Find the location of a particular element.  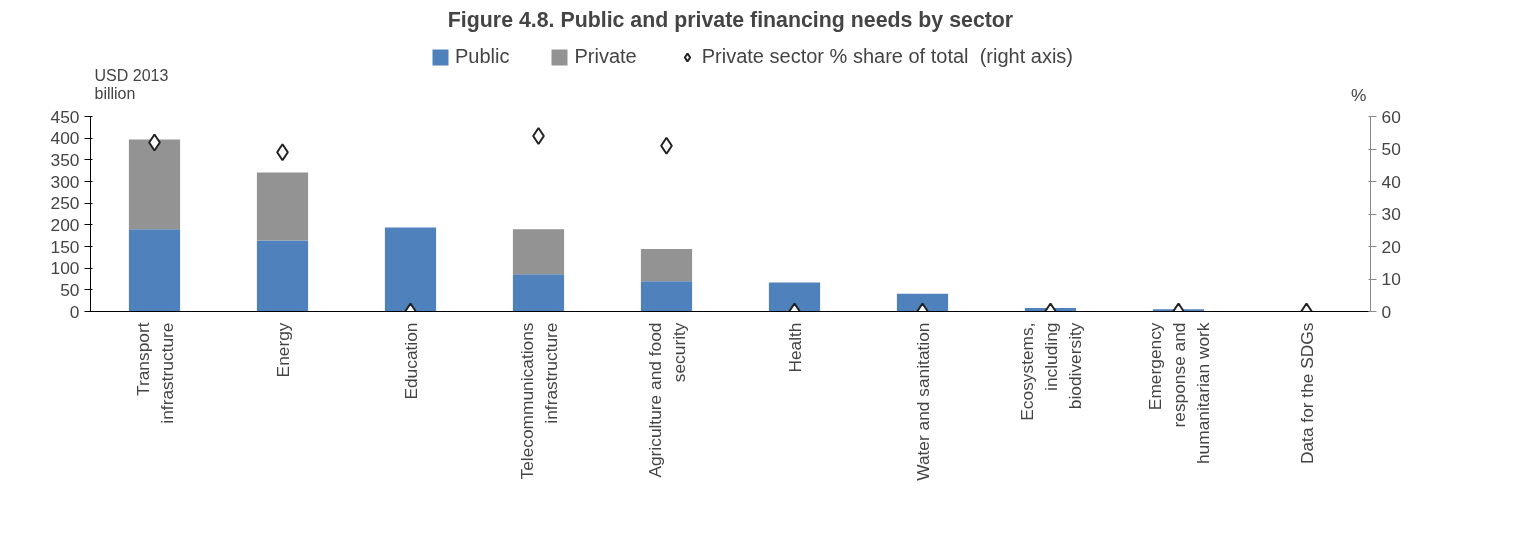

y-tick-label: 250 is located at coordinates (65, 203).